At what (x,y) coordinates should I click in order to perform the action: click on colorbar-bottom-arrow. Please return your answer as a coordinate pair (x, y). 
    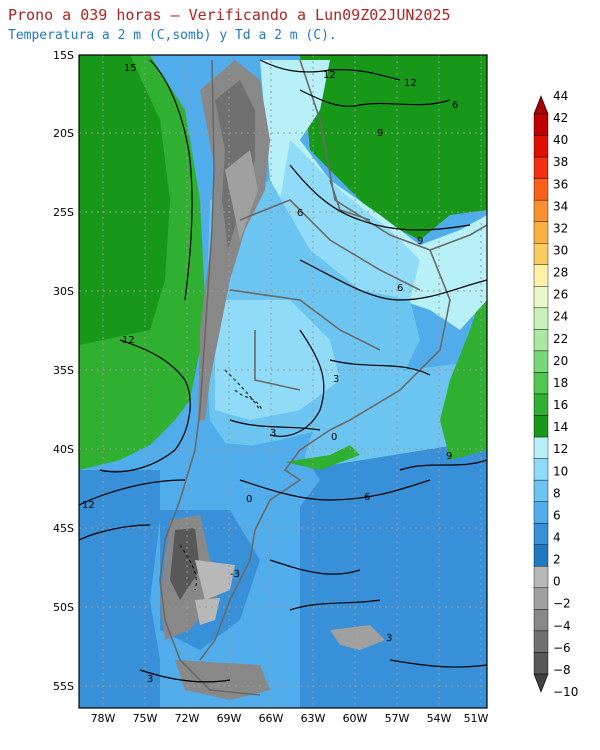
    Looking at the image, I should click on (541, 683).